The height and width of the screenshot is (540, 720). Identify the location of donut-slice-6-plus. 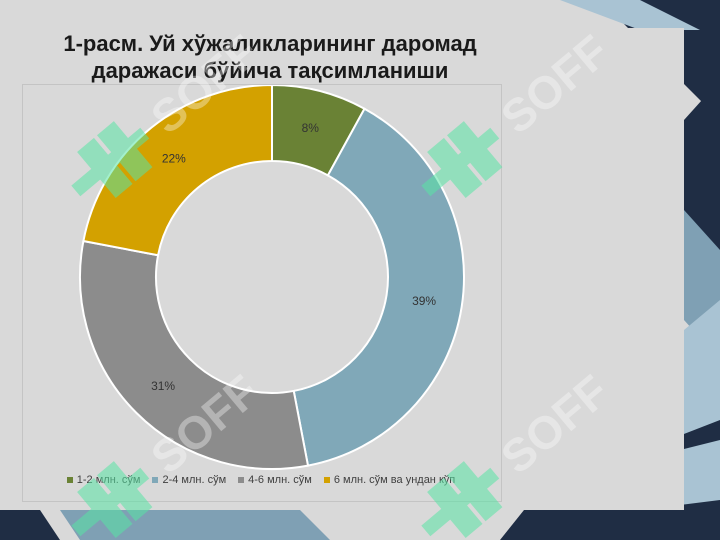
(177, 171).